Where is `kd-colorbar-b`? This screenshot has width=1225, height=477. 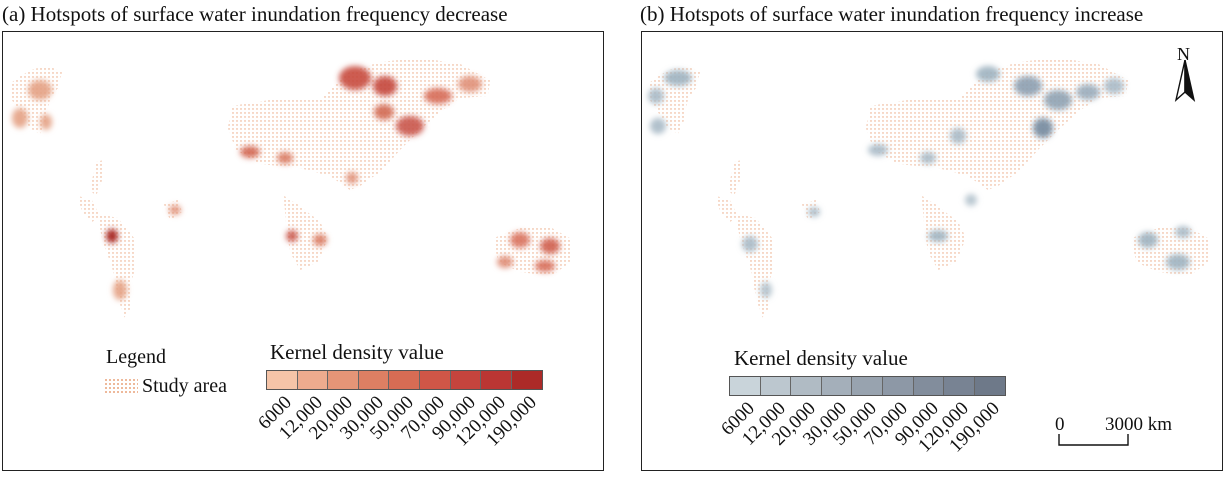
kd-colorbar-b is located at coordinates (868, 386).